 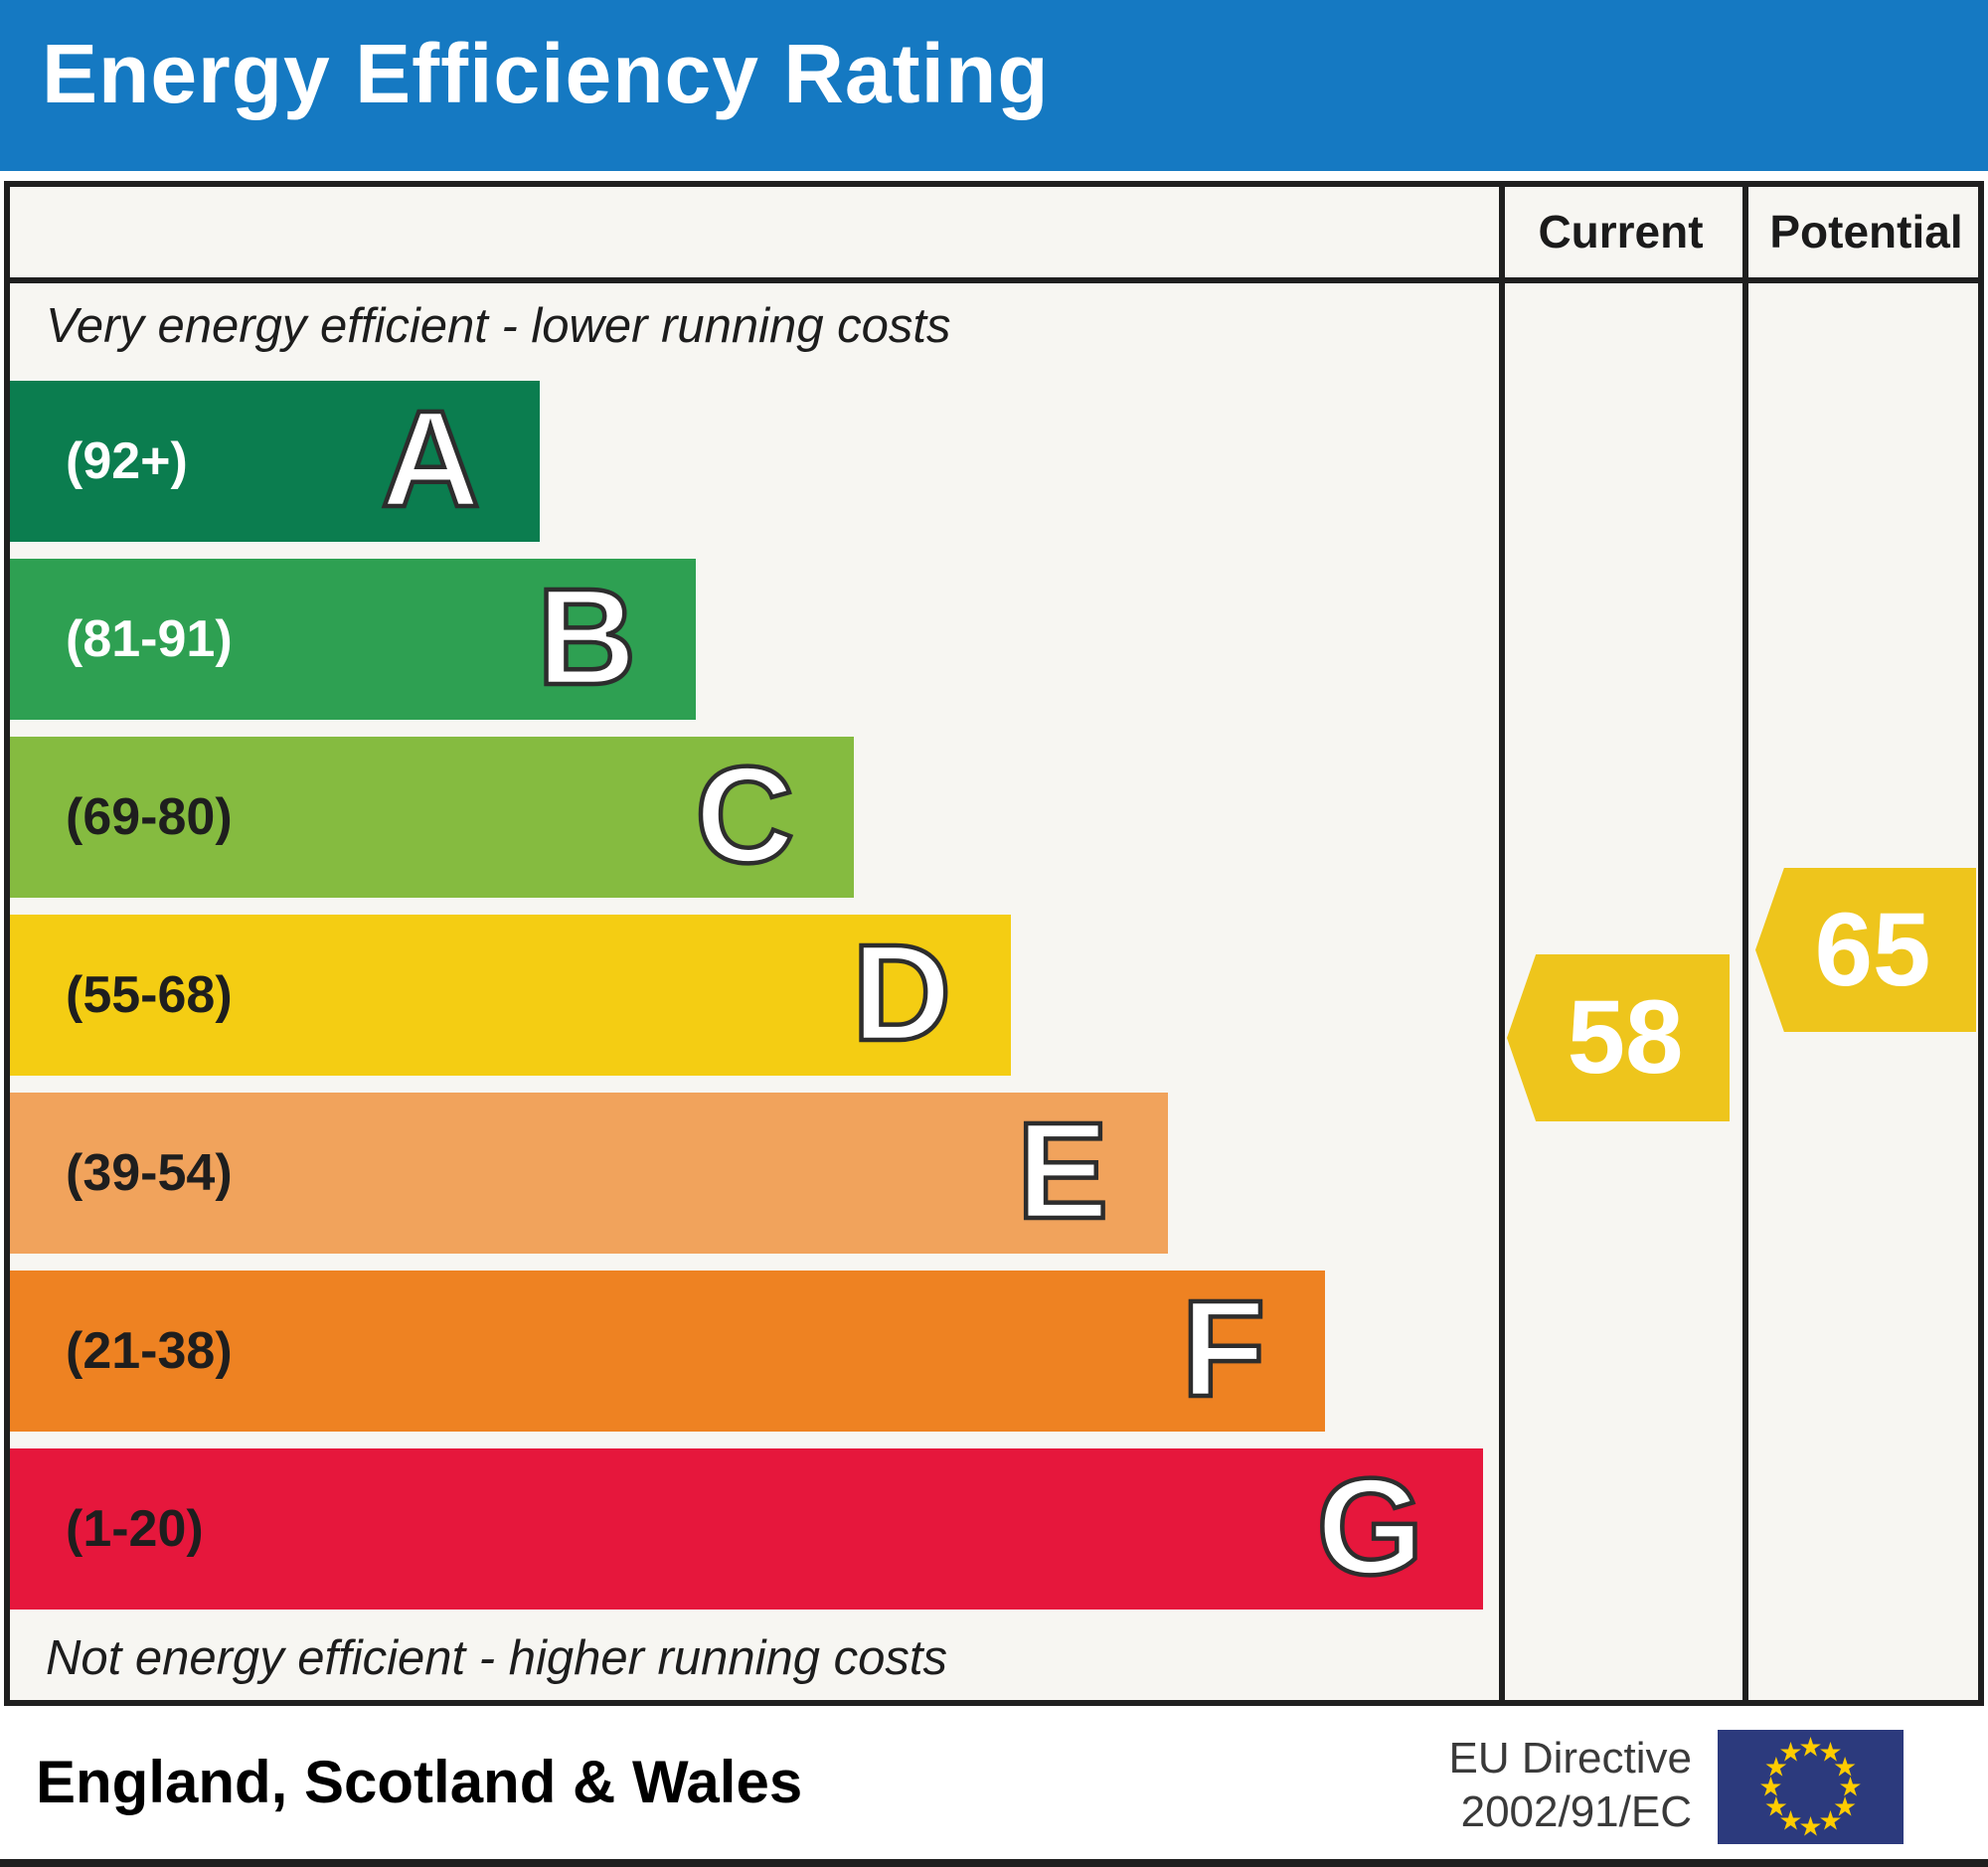 What do you see at coordinates (149, 1351) in the screenshot?
I see `band-range-label: (21-38)` at bounding box center [149, 1351].